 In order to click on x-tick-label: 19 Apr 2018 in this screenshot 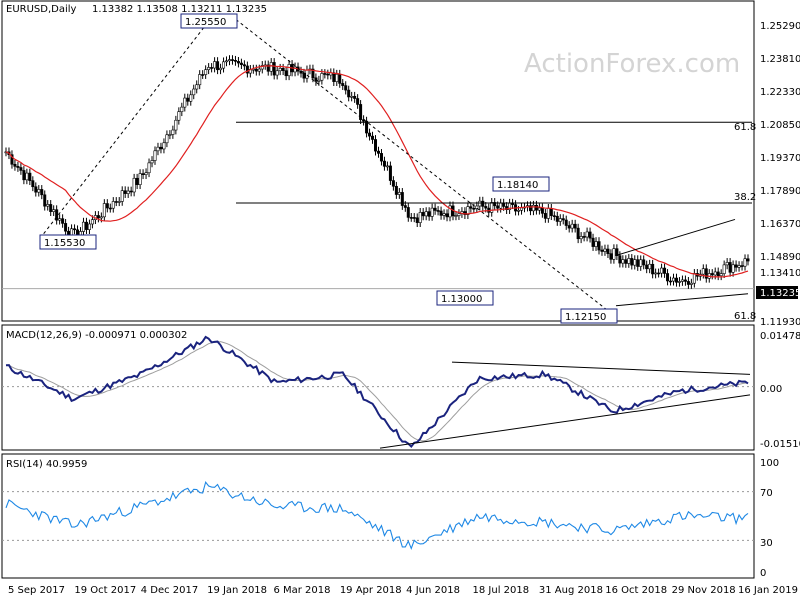, I will do `click(371, 590)`.